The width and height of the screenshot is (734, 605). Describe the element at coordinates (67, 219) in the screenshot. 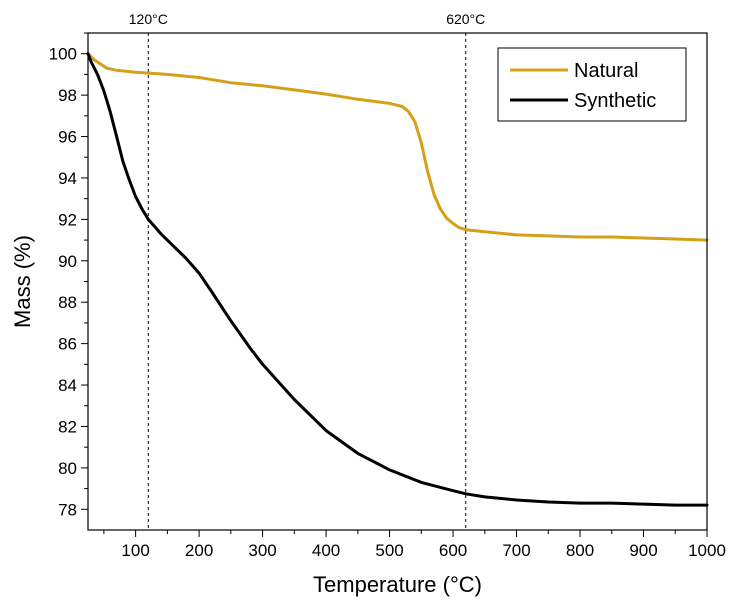

I see `y-tick-label: 92` at that location.